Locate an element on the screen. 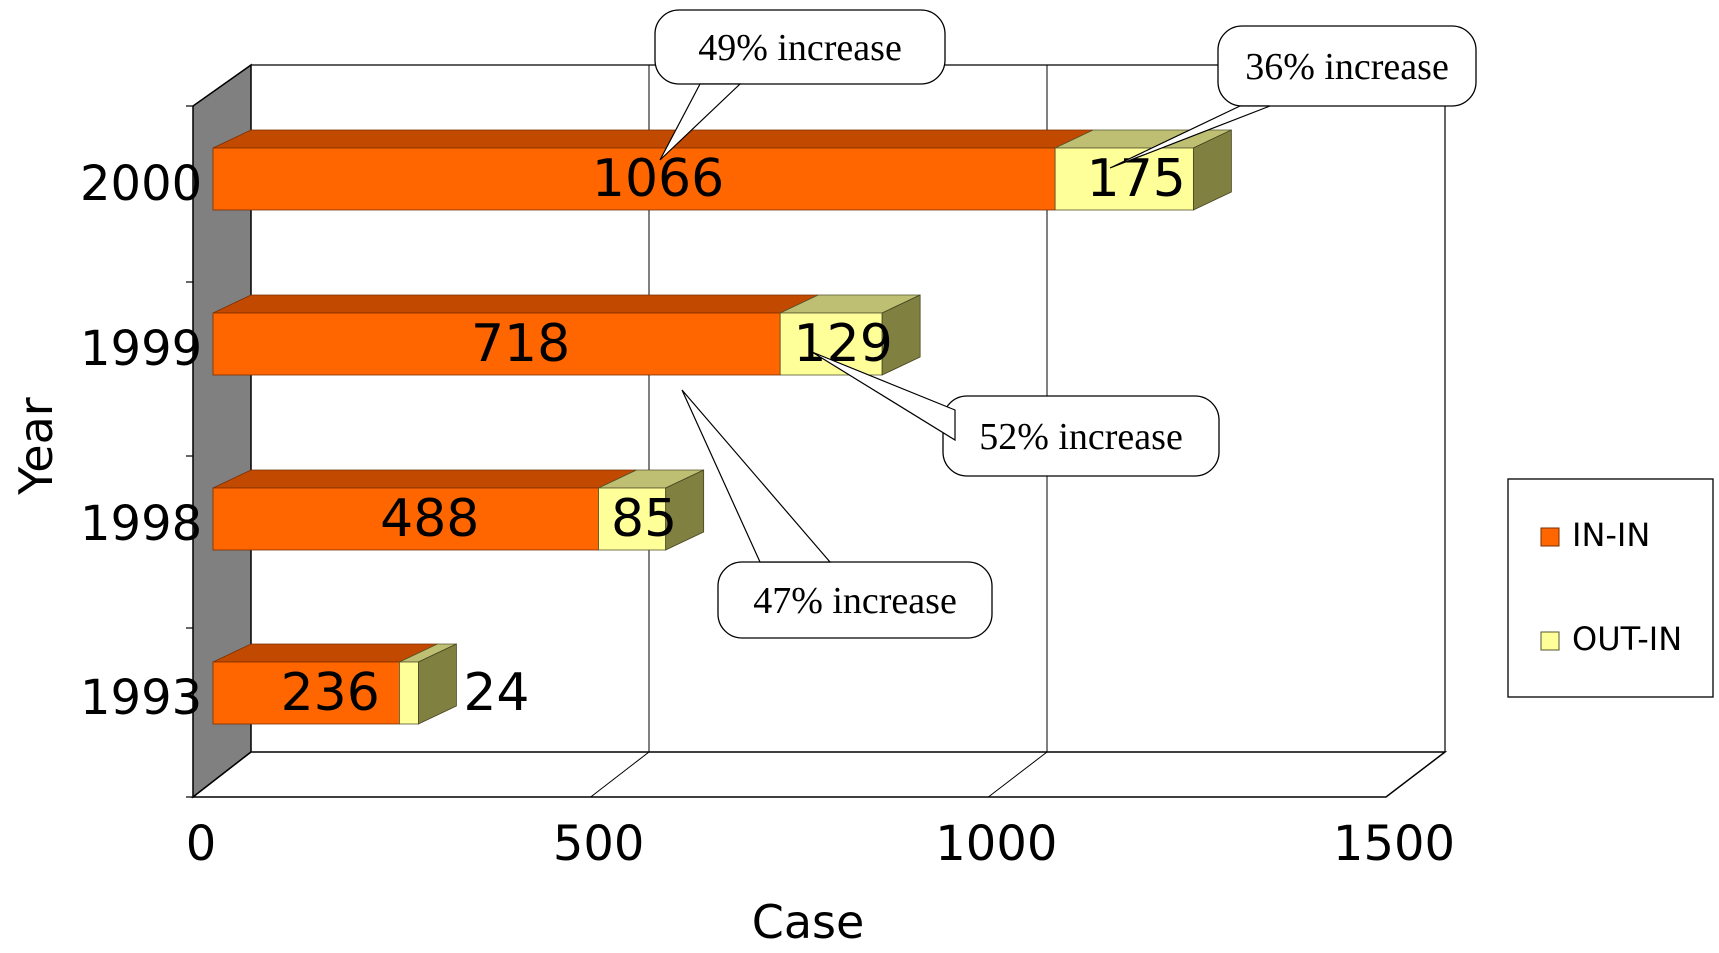 This screenshot has height=953, width=1719. x-axis-title: Case is located at coordinates (808, 922).